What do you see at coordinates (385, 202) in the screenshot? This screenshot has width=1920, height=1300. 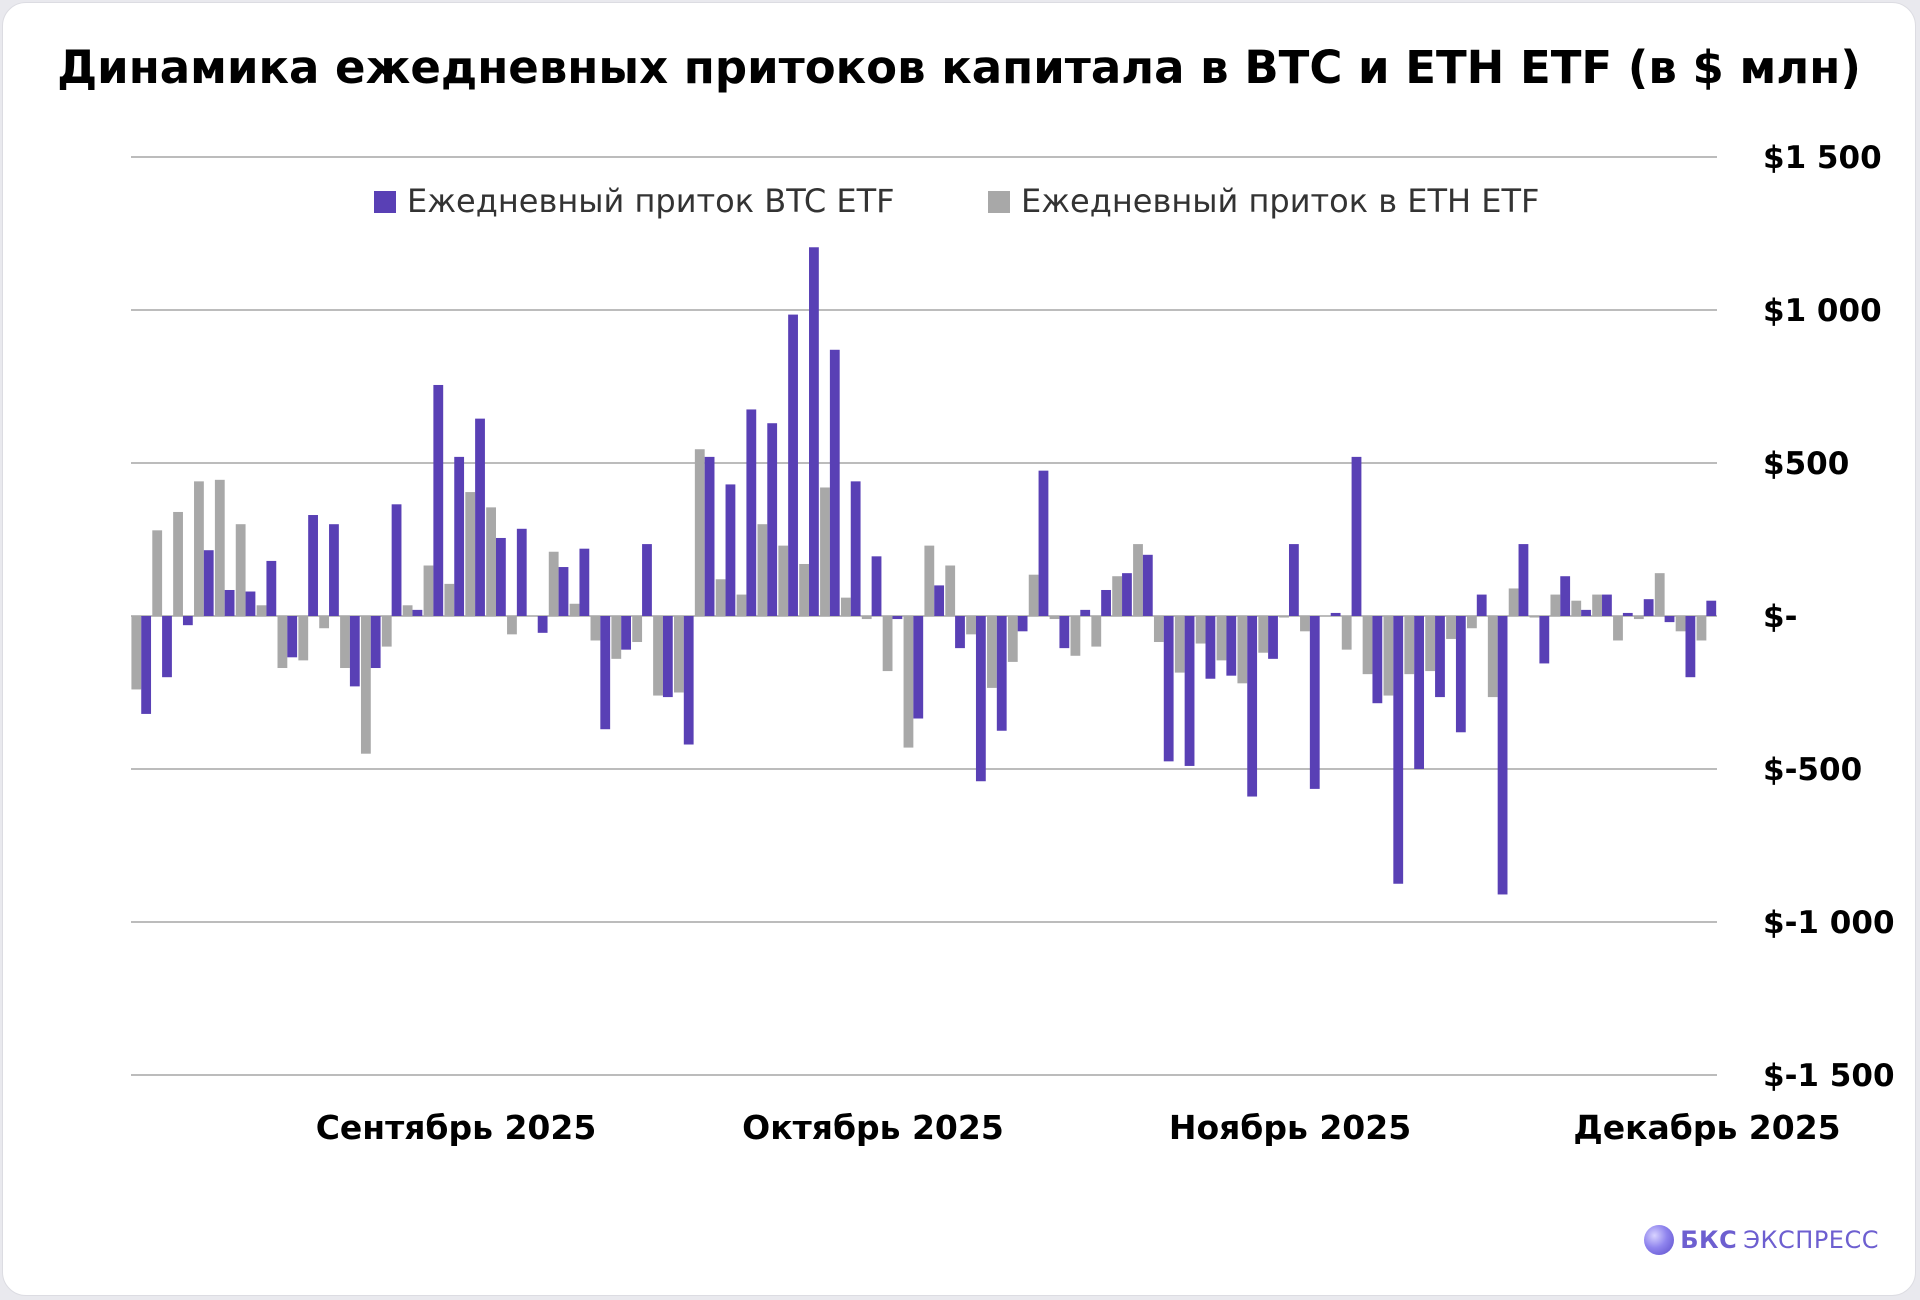 I see `legend-swatch-btc` at bounding box center [385, 202].